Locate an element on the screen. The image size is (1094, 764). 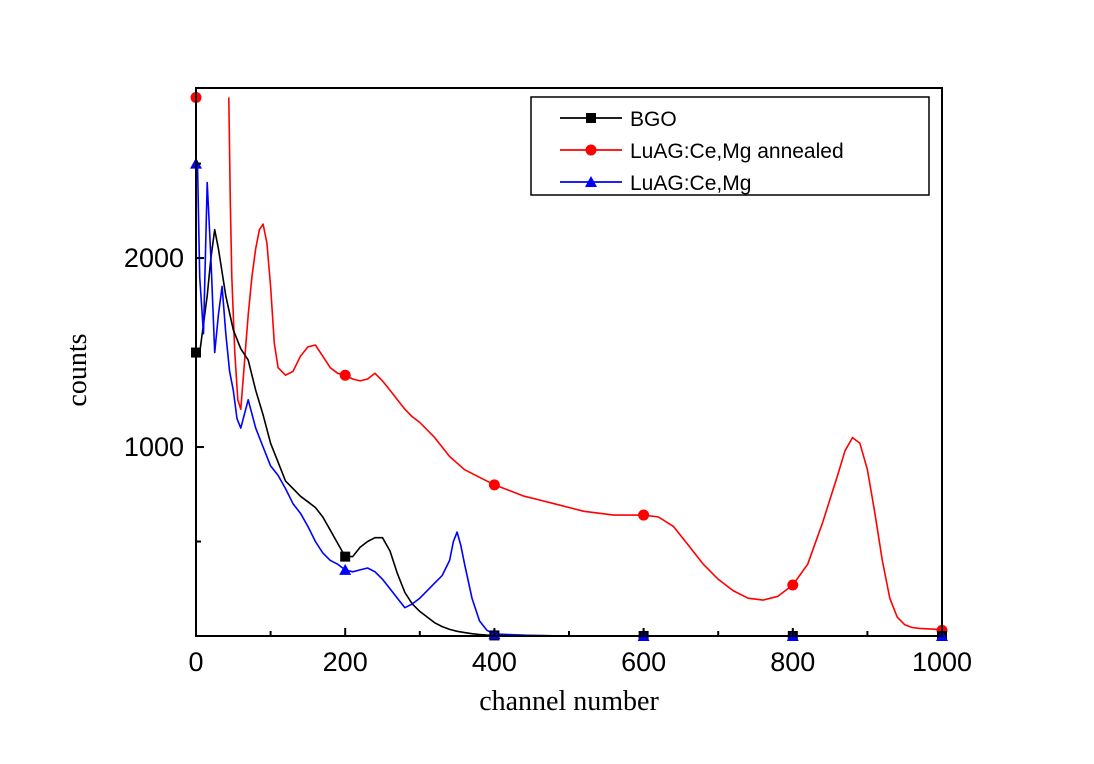
x-tick-label: 400 is located at coordinates (494, 662).